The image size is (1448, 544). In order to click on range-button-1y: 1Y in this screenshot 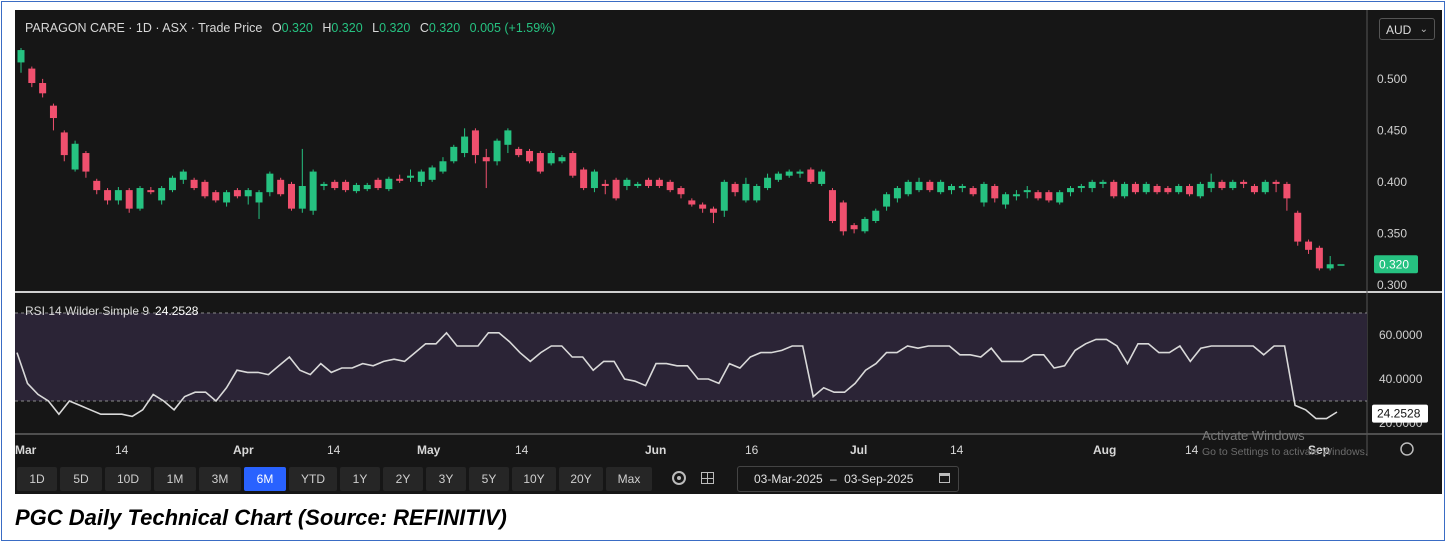, I will do `click(360, 479)`.